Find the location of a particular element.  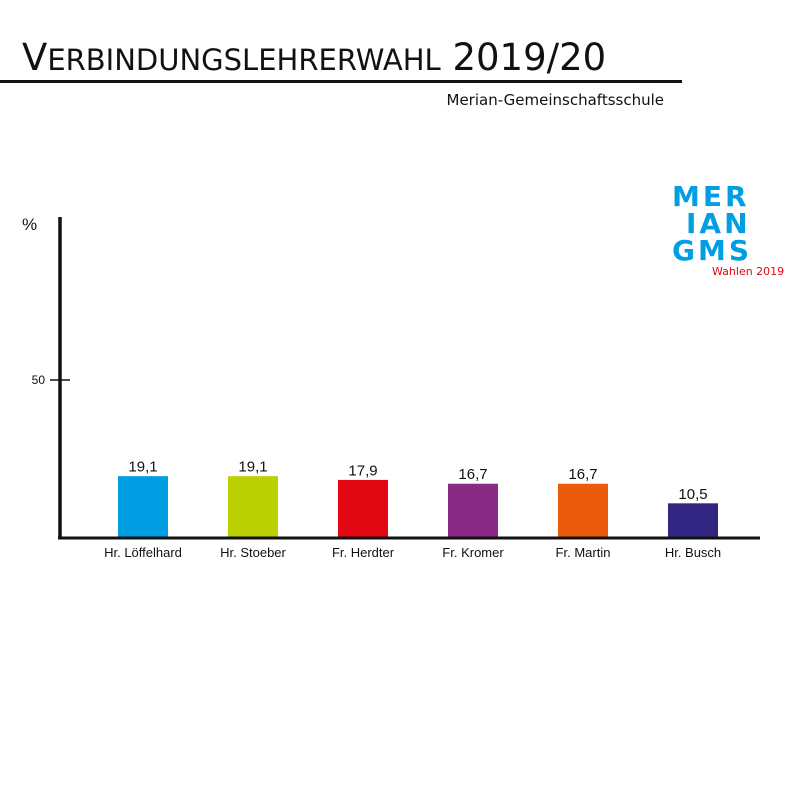

y-axis-label: % is located at coordinates (29, 224).